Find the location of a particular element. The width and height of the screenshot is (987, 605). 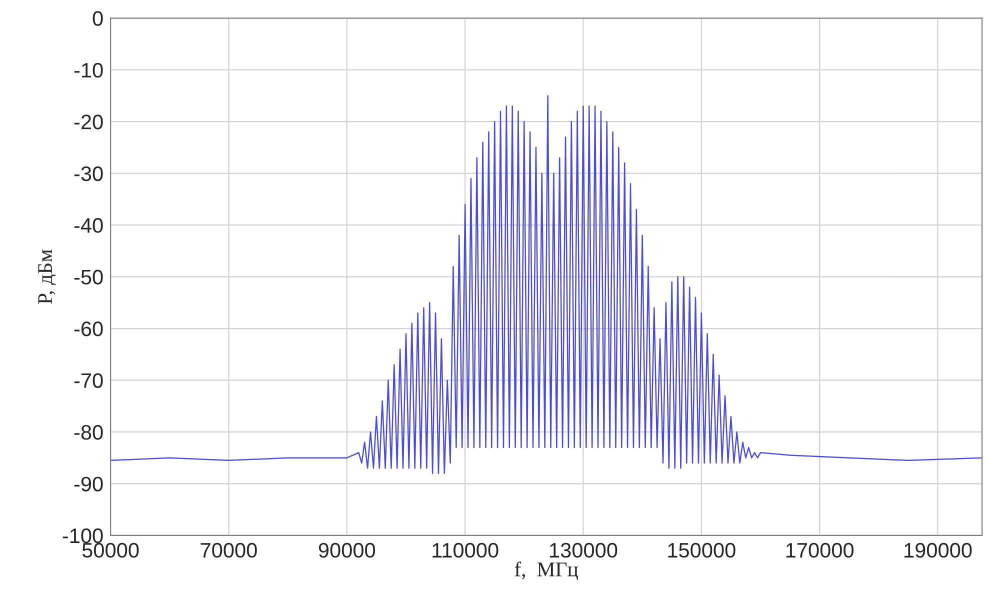

y-tick-label: 0 is located at coordinates (97, 18).